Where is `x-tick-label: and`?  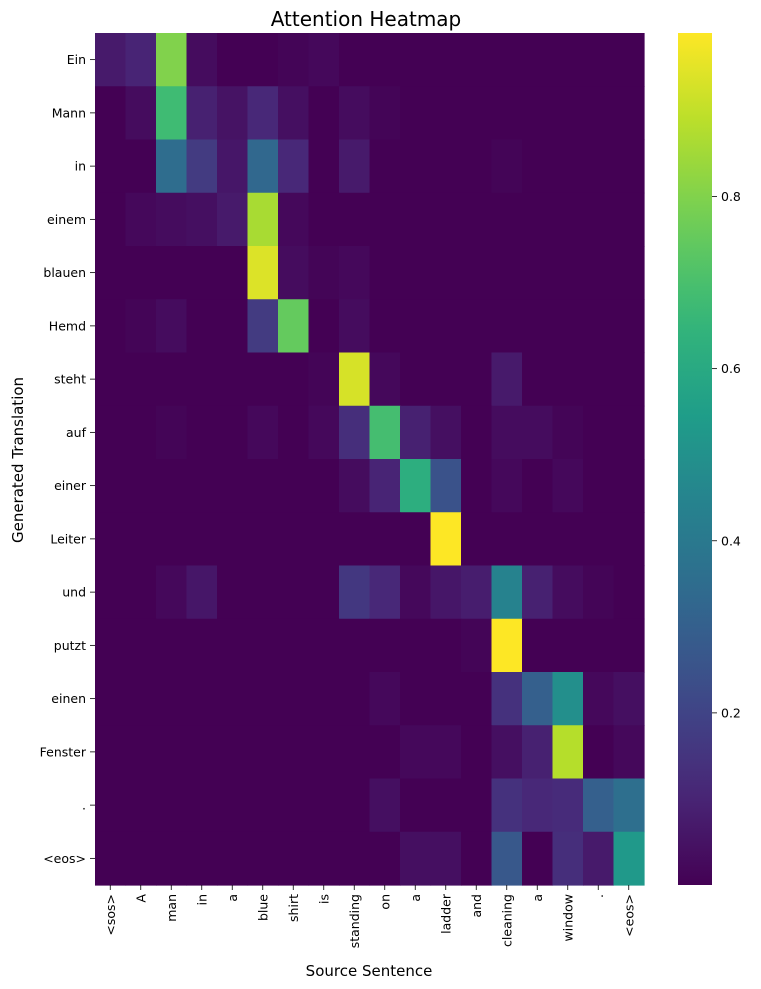
x-tick-label: and is located at coordinates (476, 906).